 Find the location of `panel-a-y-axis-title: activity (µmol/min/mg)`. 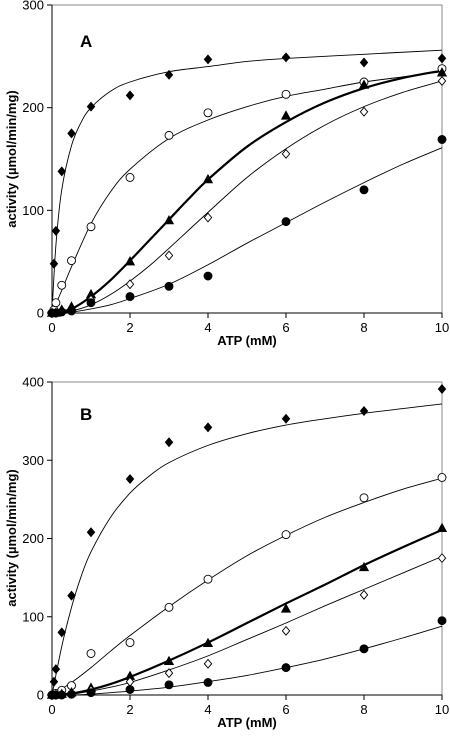

panel-a-y-axis-title: activity (µmol/min/mg) is located at coordinates (11, 159).